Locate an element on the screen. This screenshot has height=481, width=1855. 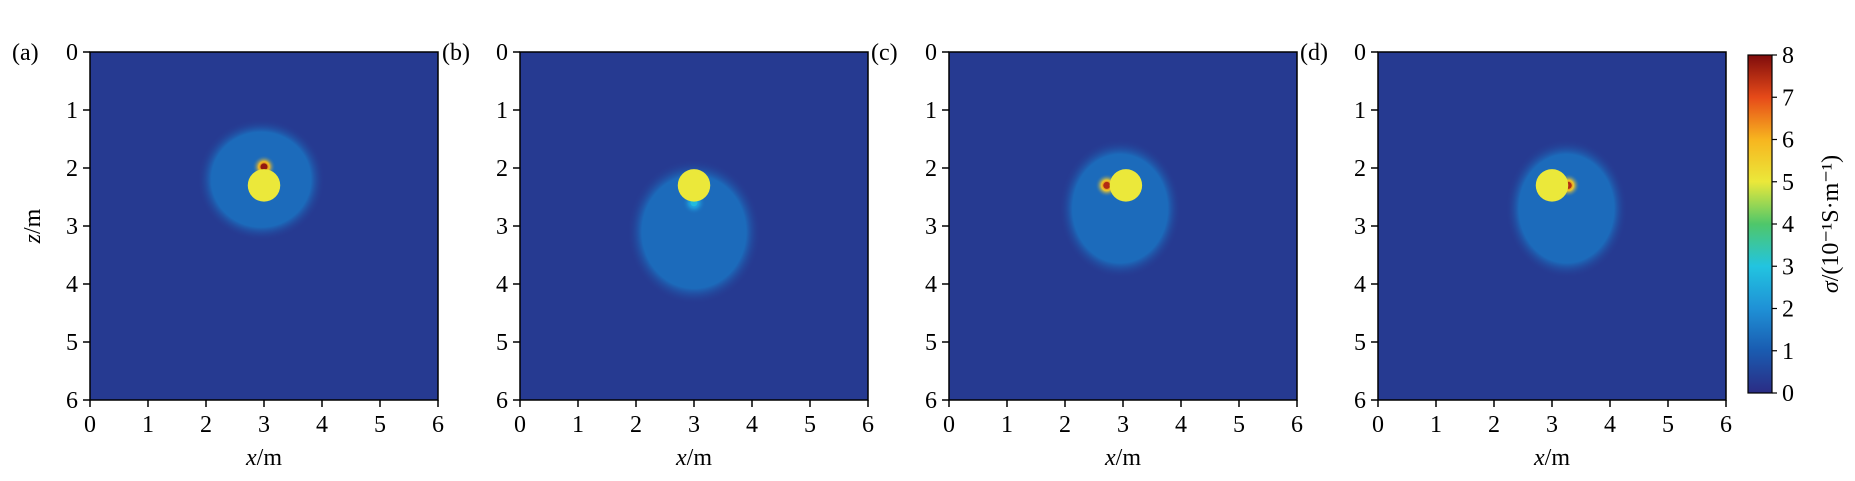
panel-label: (b) is located at coordinates (456, 53).